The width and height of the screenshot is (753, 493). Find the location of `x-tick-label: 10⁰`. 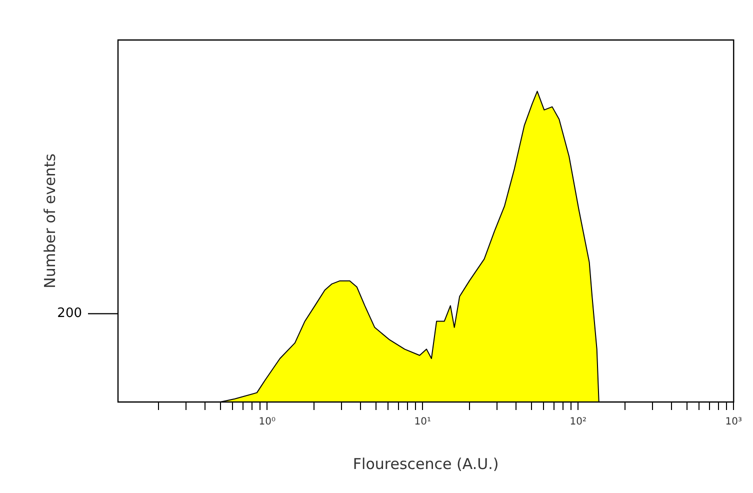

x-tick-label: 10⁰ is located at coordinates (267, 422).